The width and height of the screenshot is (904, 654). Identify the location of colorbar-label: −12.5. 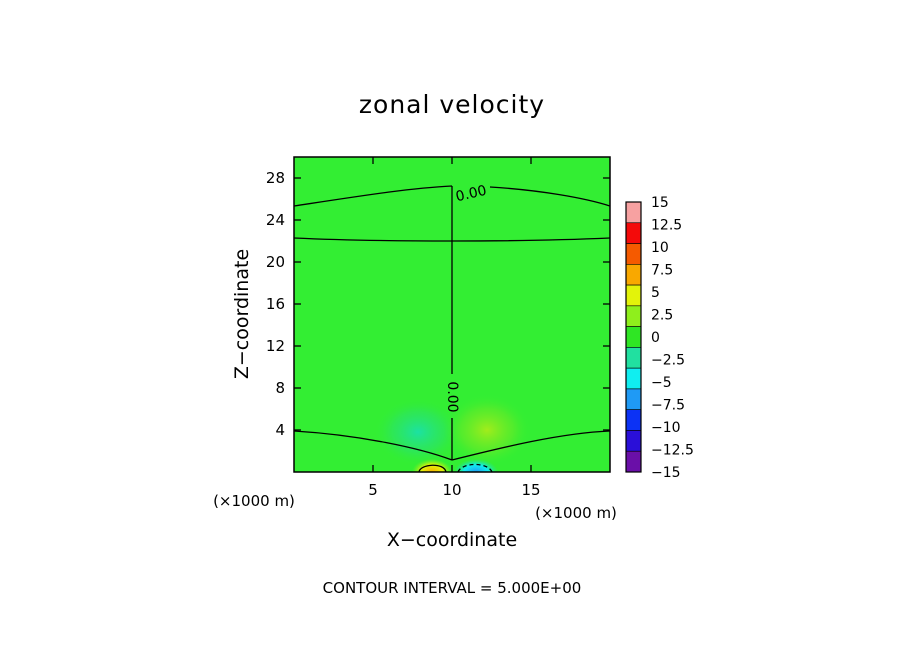
(672, 451).